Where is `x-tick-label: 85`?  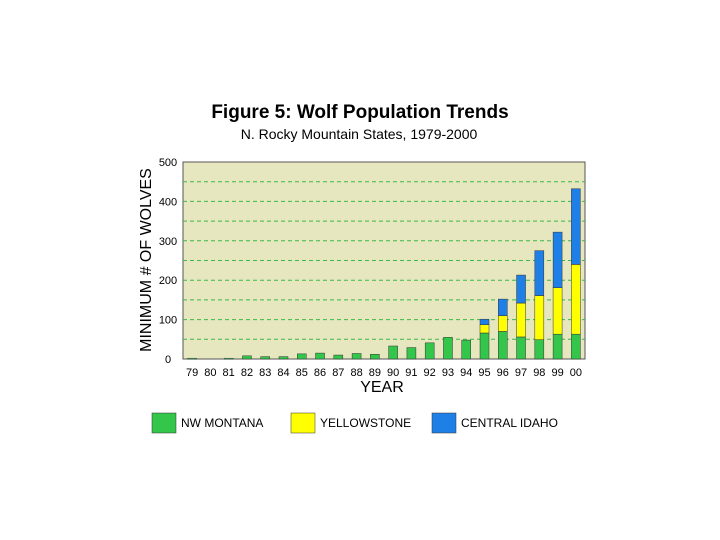
x-tick-label: 85 is located at coordinates (302, 373).